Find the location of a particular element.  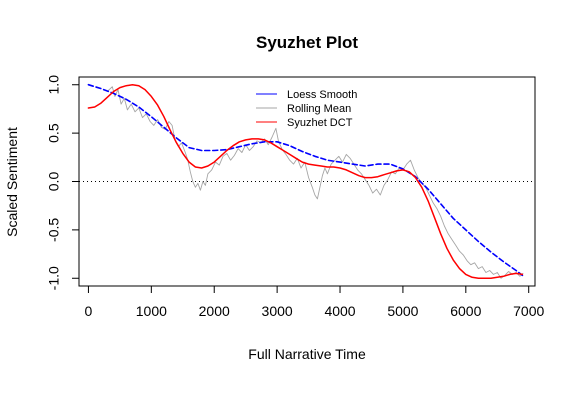

y-tick-label: -1.0 is located at coordinates (54, 278).